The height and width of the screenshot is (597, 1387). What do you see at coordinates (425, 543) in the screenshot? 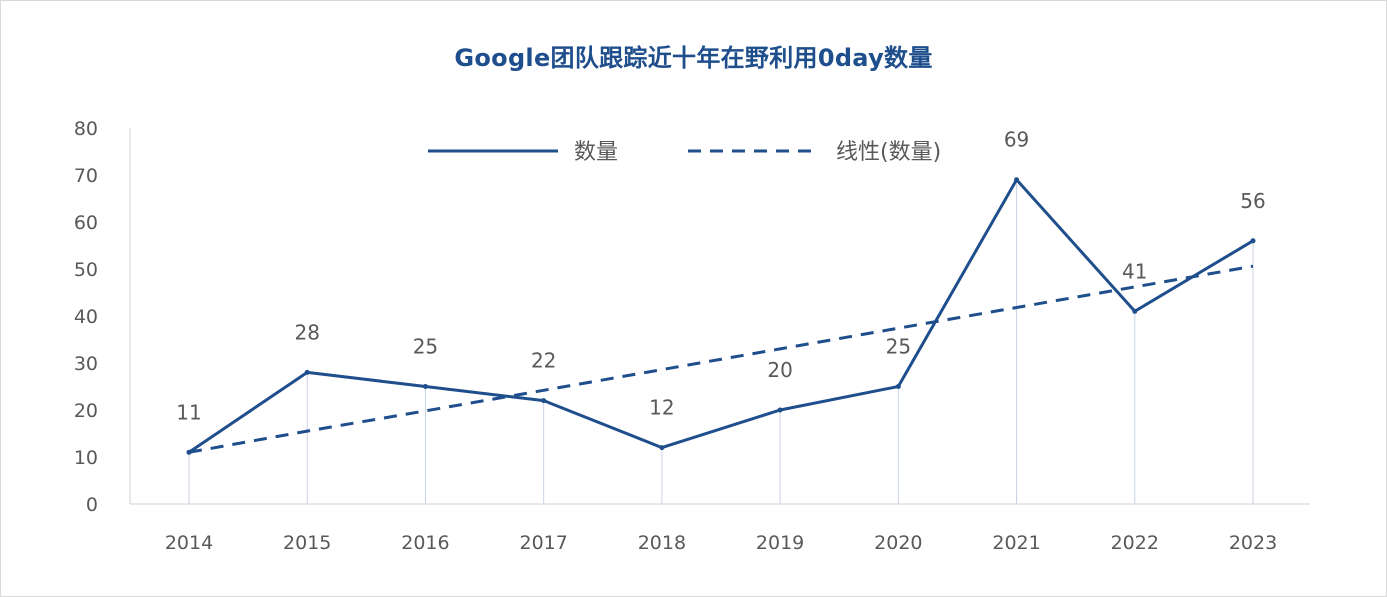
I see `x-tick-label: 2016` at bounding box center [425, 543].